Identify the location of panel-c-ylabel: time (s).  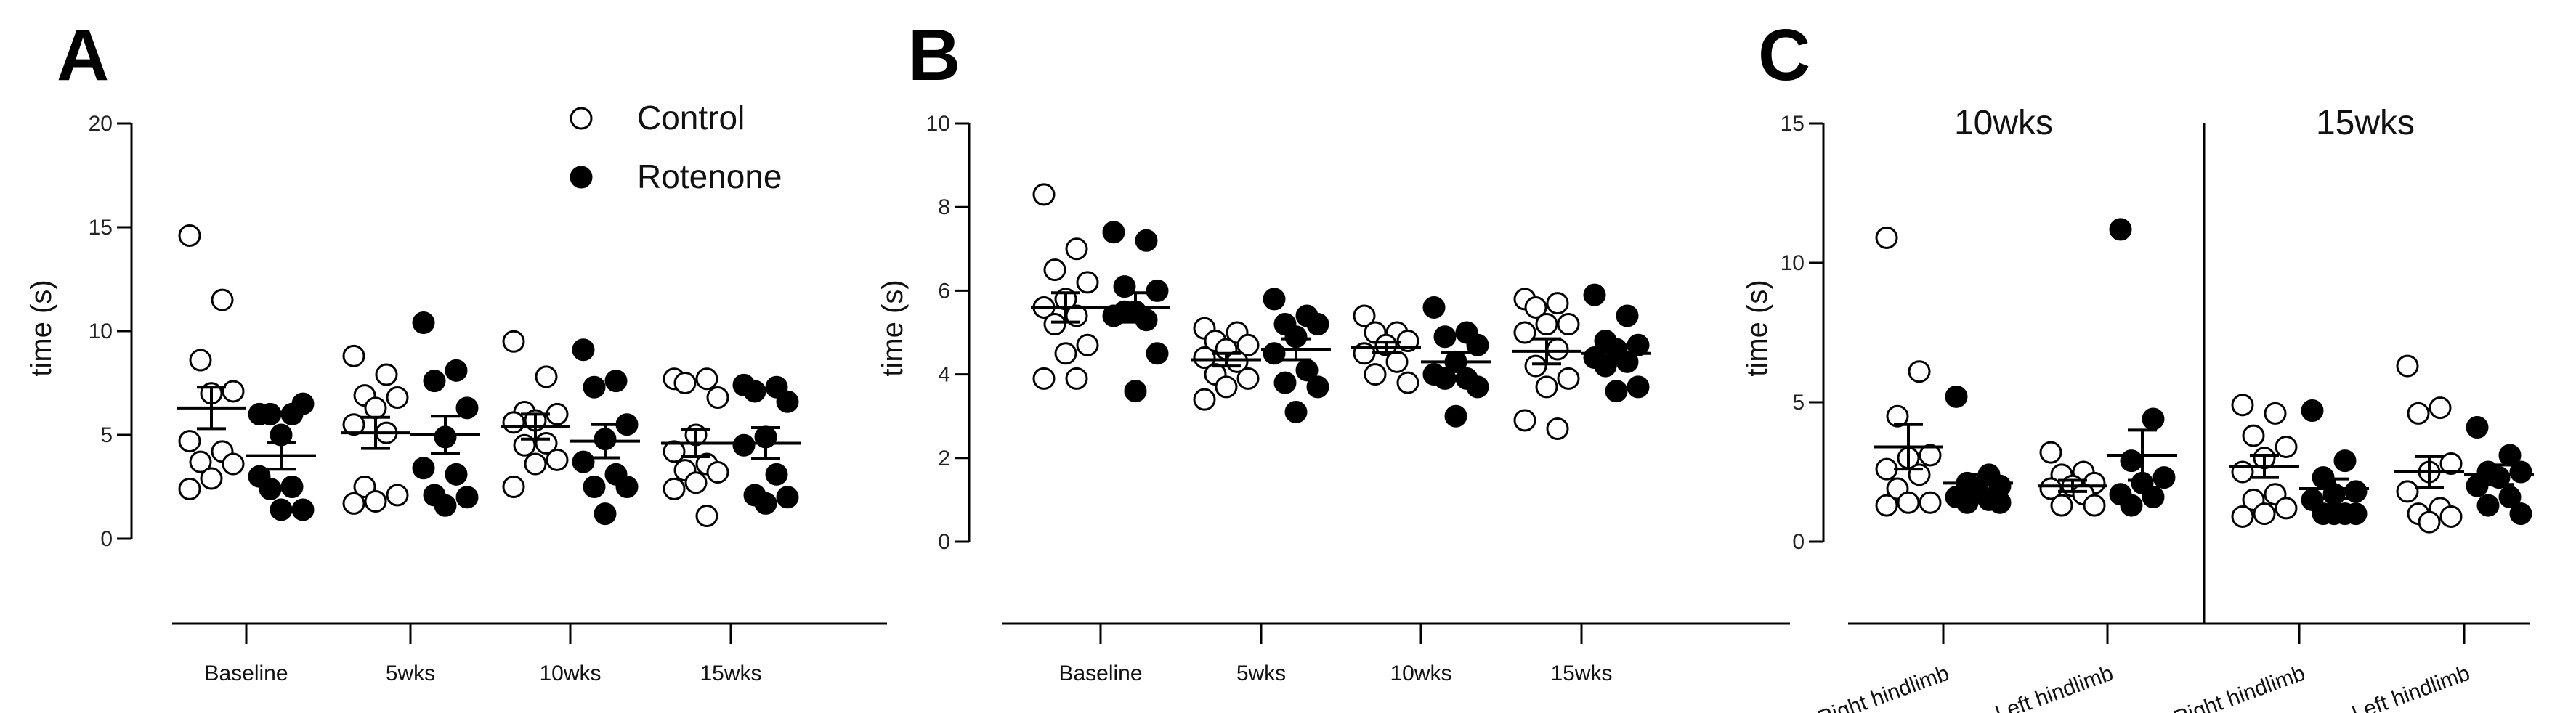
(1757, 328).